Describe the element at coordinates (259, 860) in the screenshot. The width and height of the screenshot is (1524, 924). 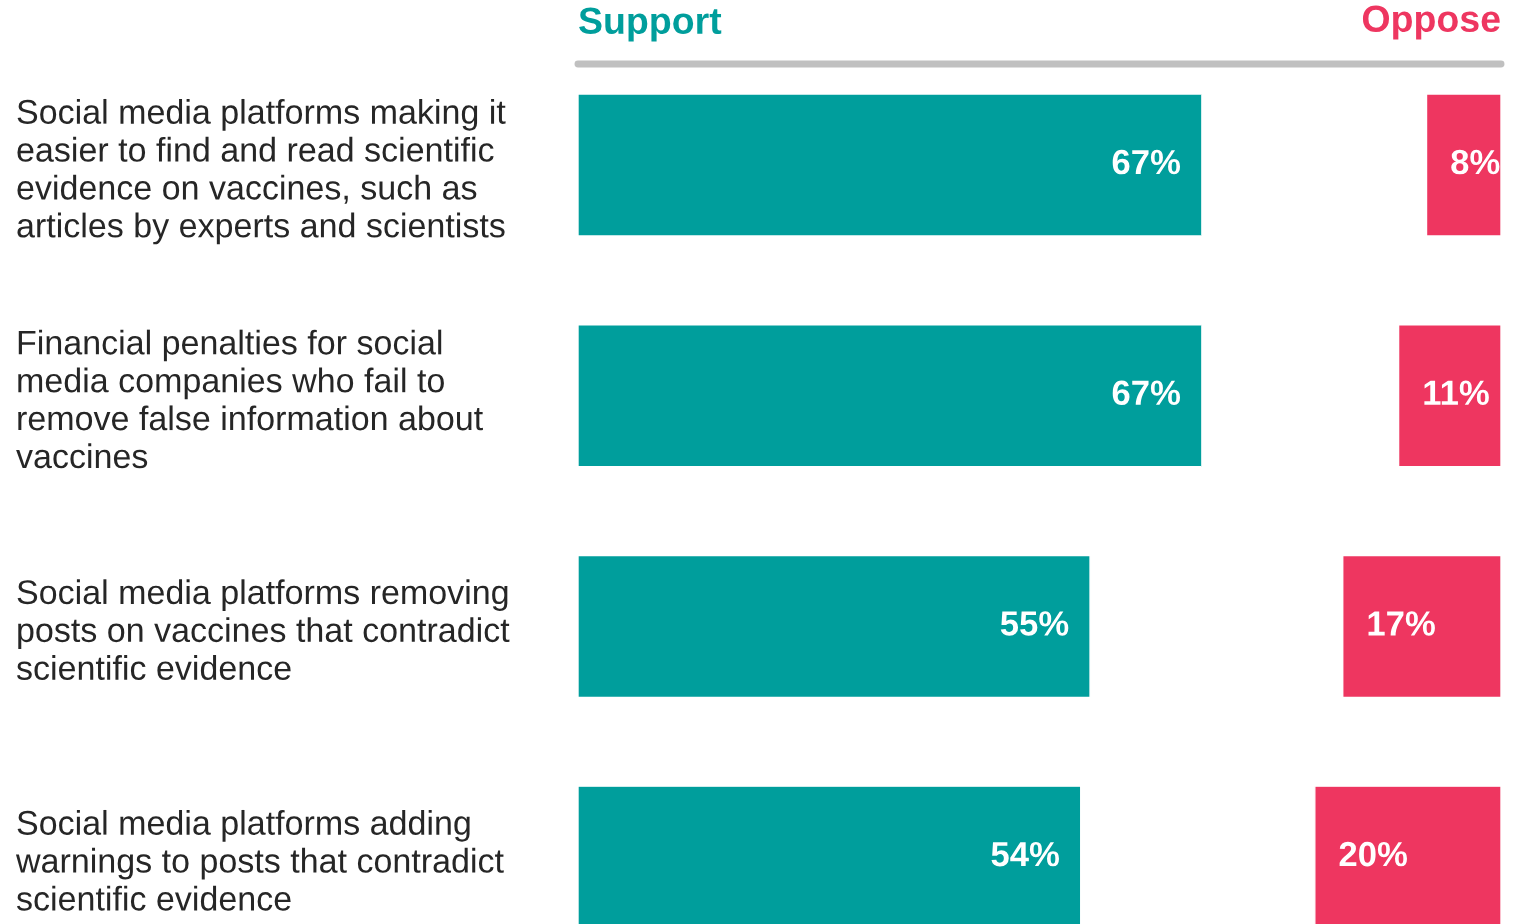
I see `y-tick-label: Social media platforms adding warnings to posts that contradict scientific evidence` at that location.